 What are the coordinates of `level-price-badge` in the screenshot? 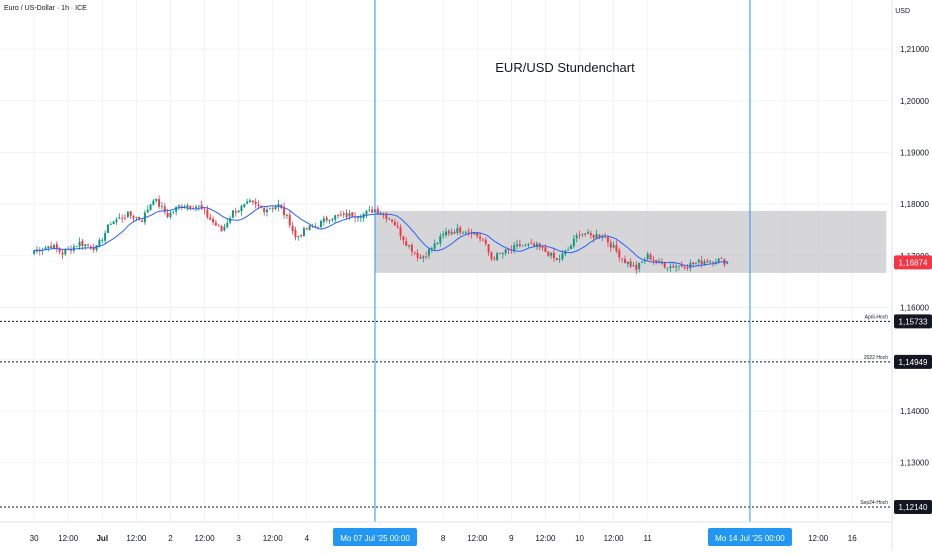 It's located at (913, 507).